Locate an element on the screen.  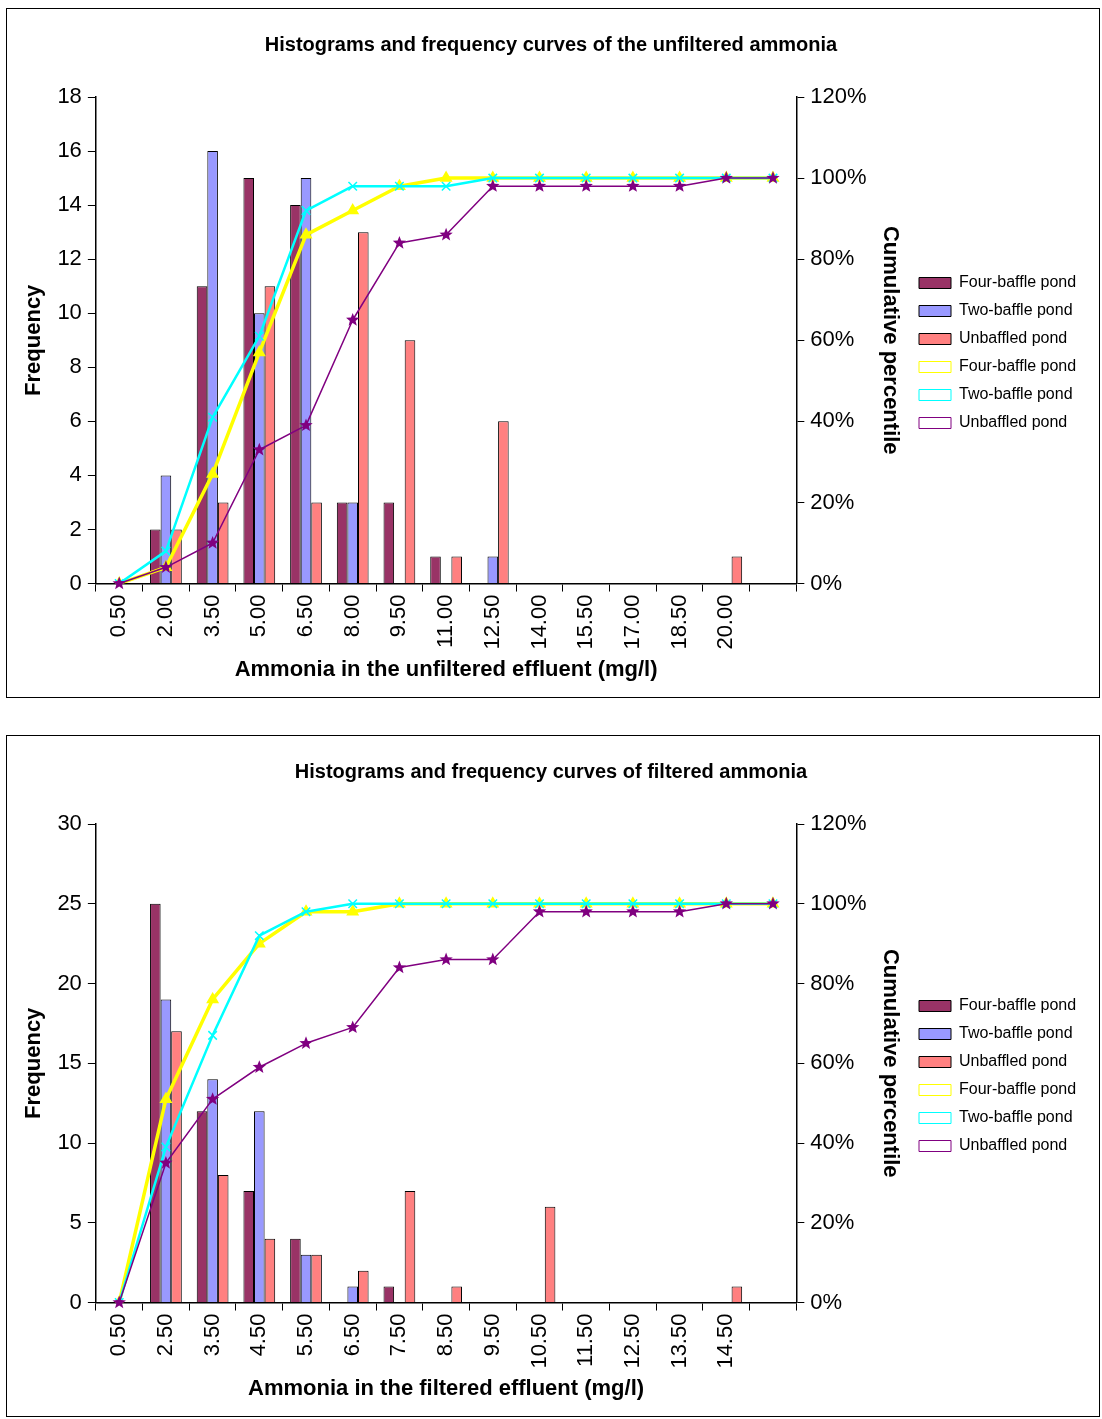
x-axis-title: Ammonia in the unfiltered effluent (mg/l) is located at coordinates (446, 668).